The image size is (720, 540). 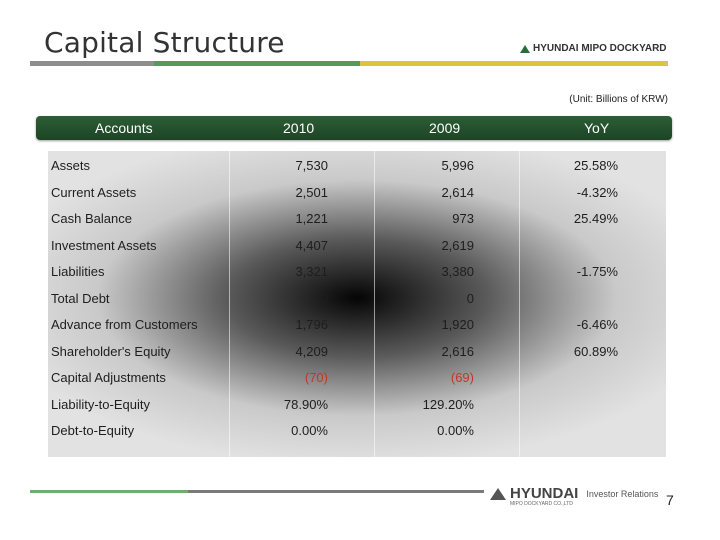 What do you see at coordinates (445, 128) in the screenshot?
I see `header-2009: 2009` at bounding box center [445, 128].